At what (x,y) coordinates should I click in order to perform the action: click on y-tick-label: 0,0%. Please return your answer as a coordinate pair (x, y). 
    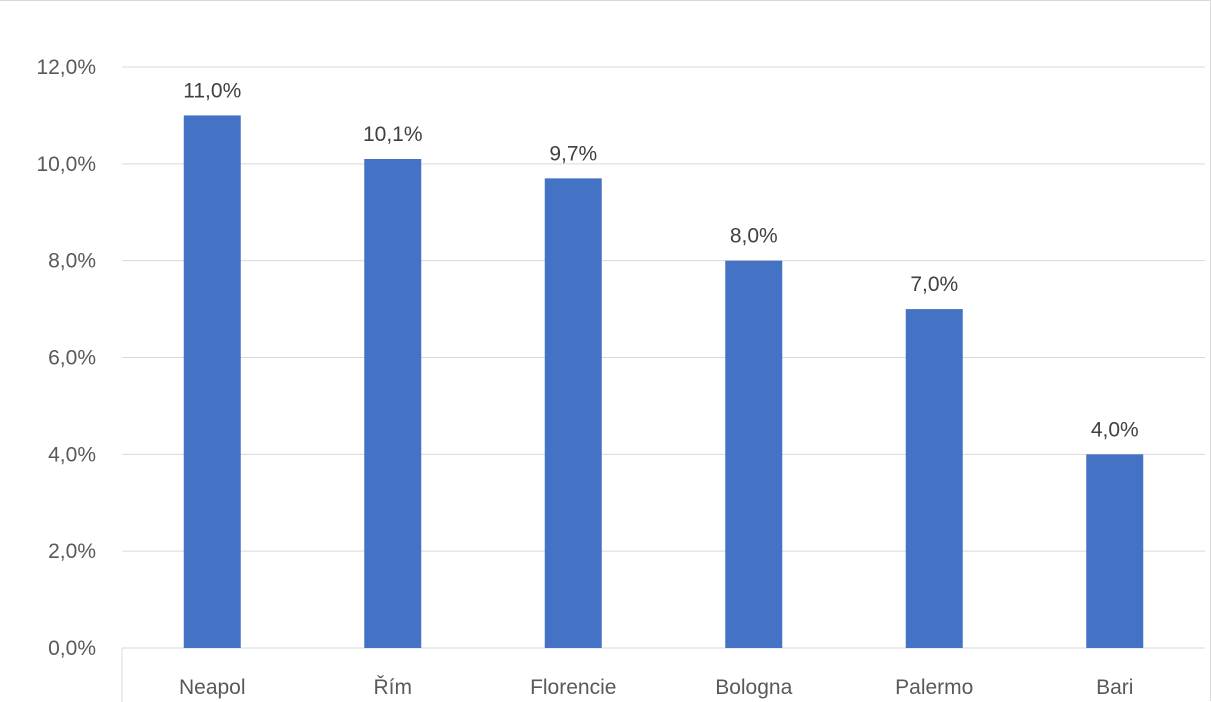
    Looking at the image, I should click on (72, 648).